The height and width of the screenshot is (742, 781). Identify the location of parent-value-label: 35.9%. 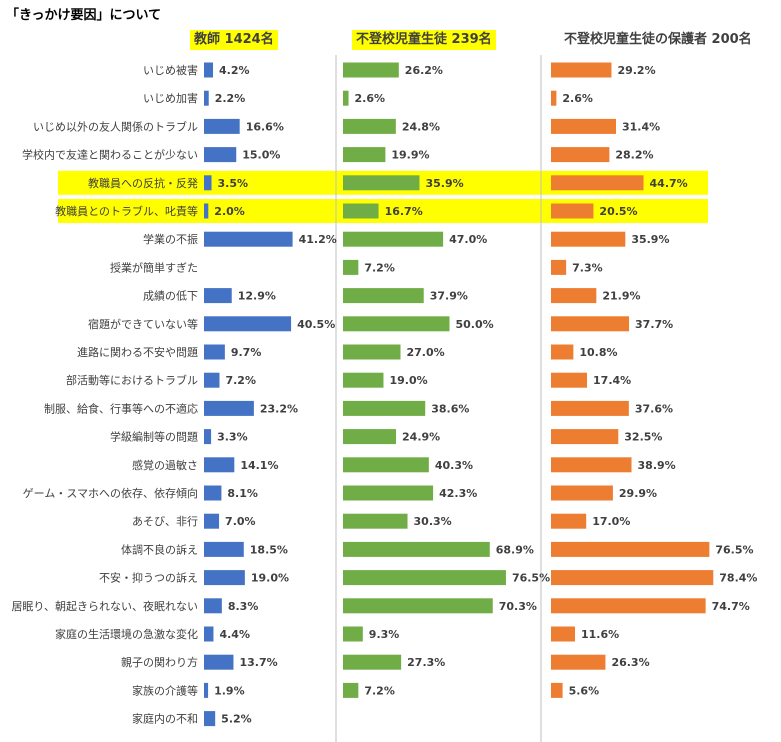
(650, 239).